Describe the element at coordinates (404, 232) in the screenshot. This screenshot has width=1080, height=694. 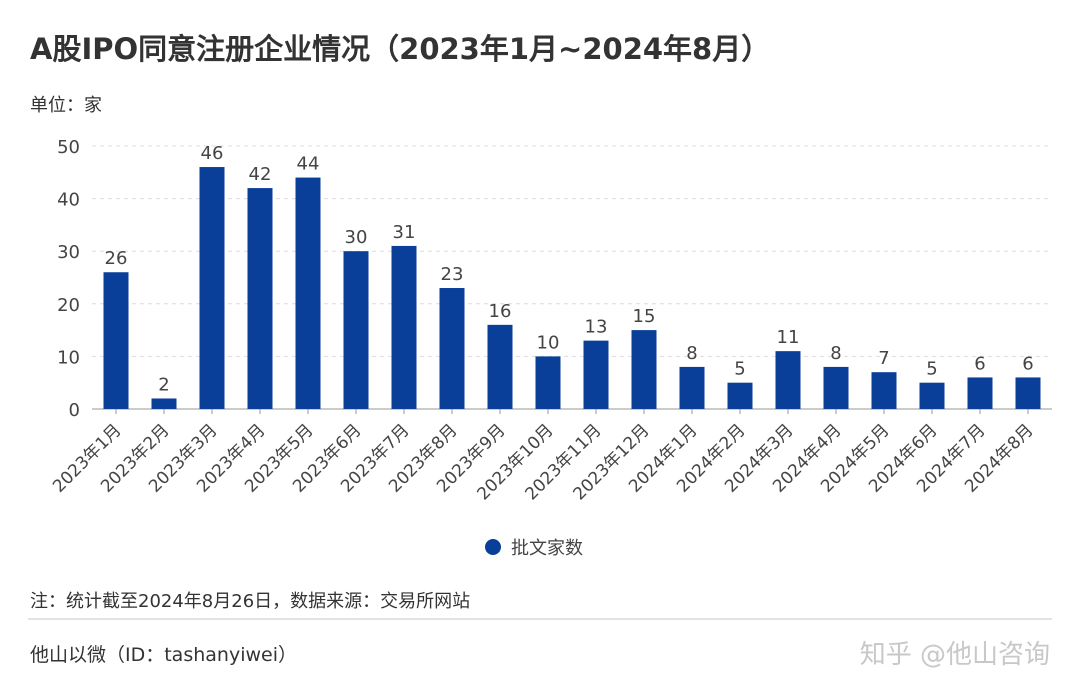
I see `data-label: 31` at that location.